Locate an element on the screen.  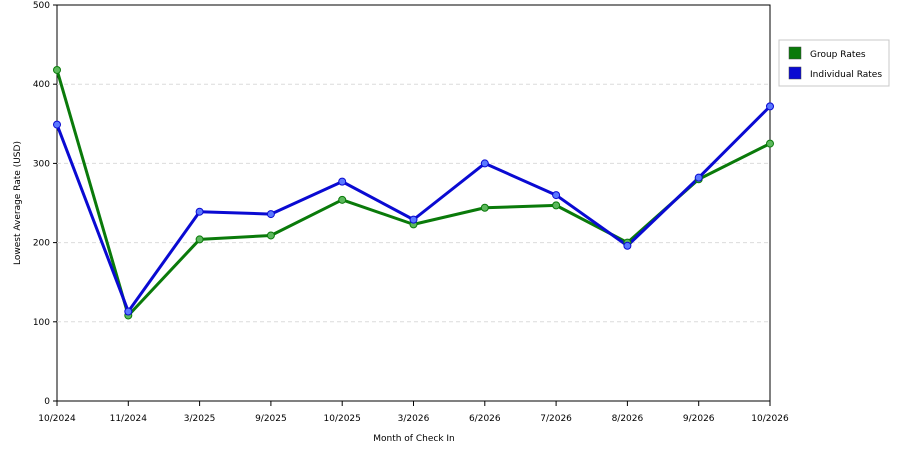
x-tick-label: 9/2025 is located at coordinates (271, 419).